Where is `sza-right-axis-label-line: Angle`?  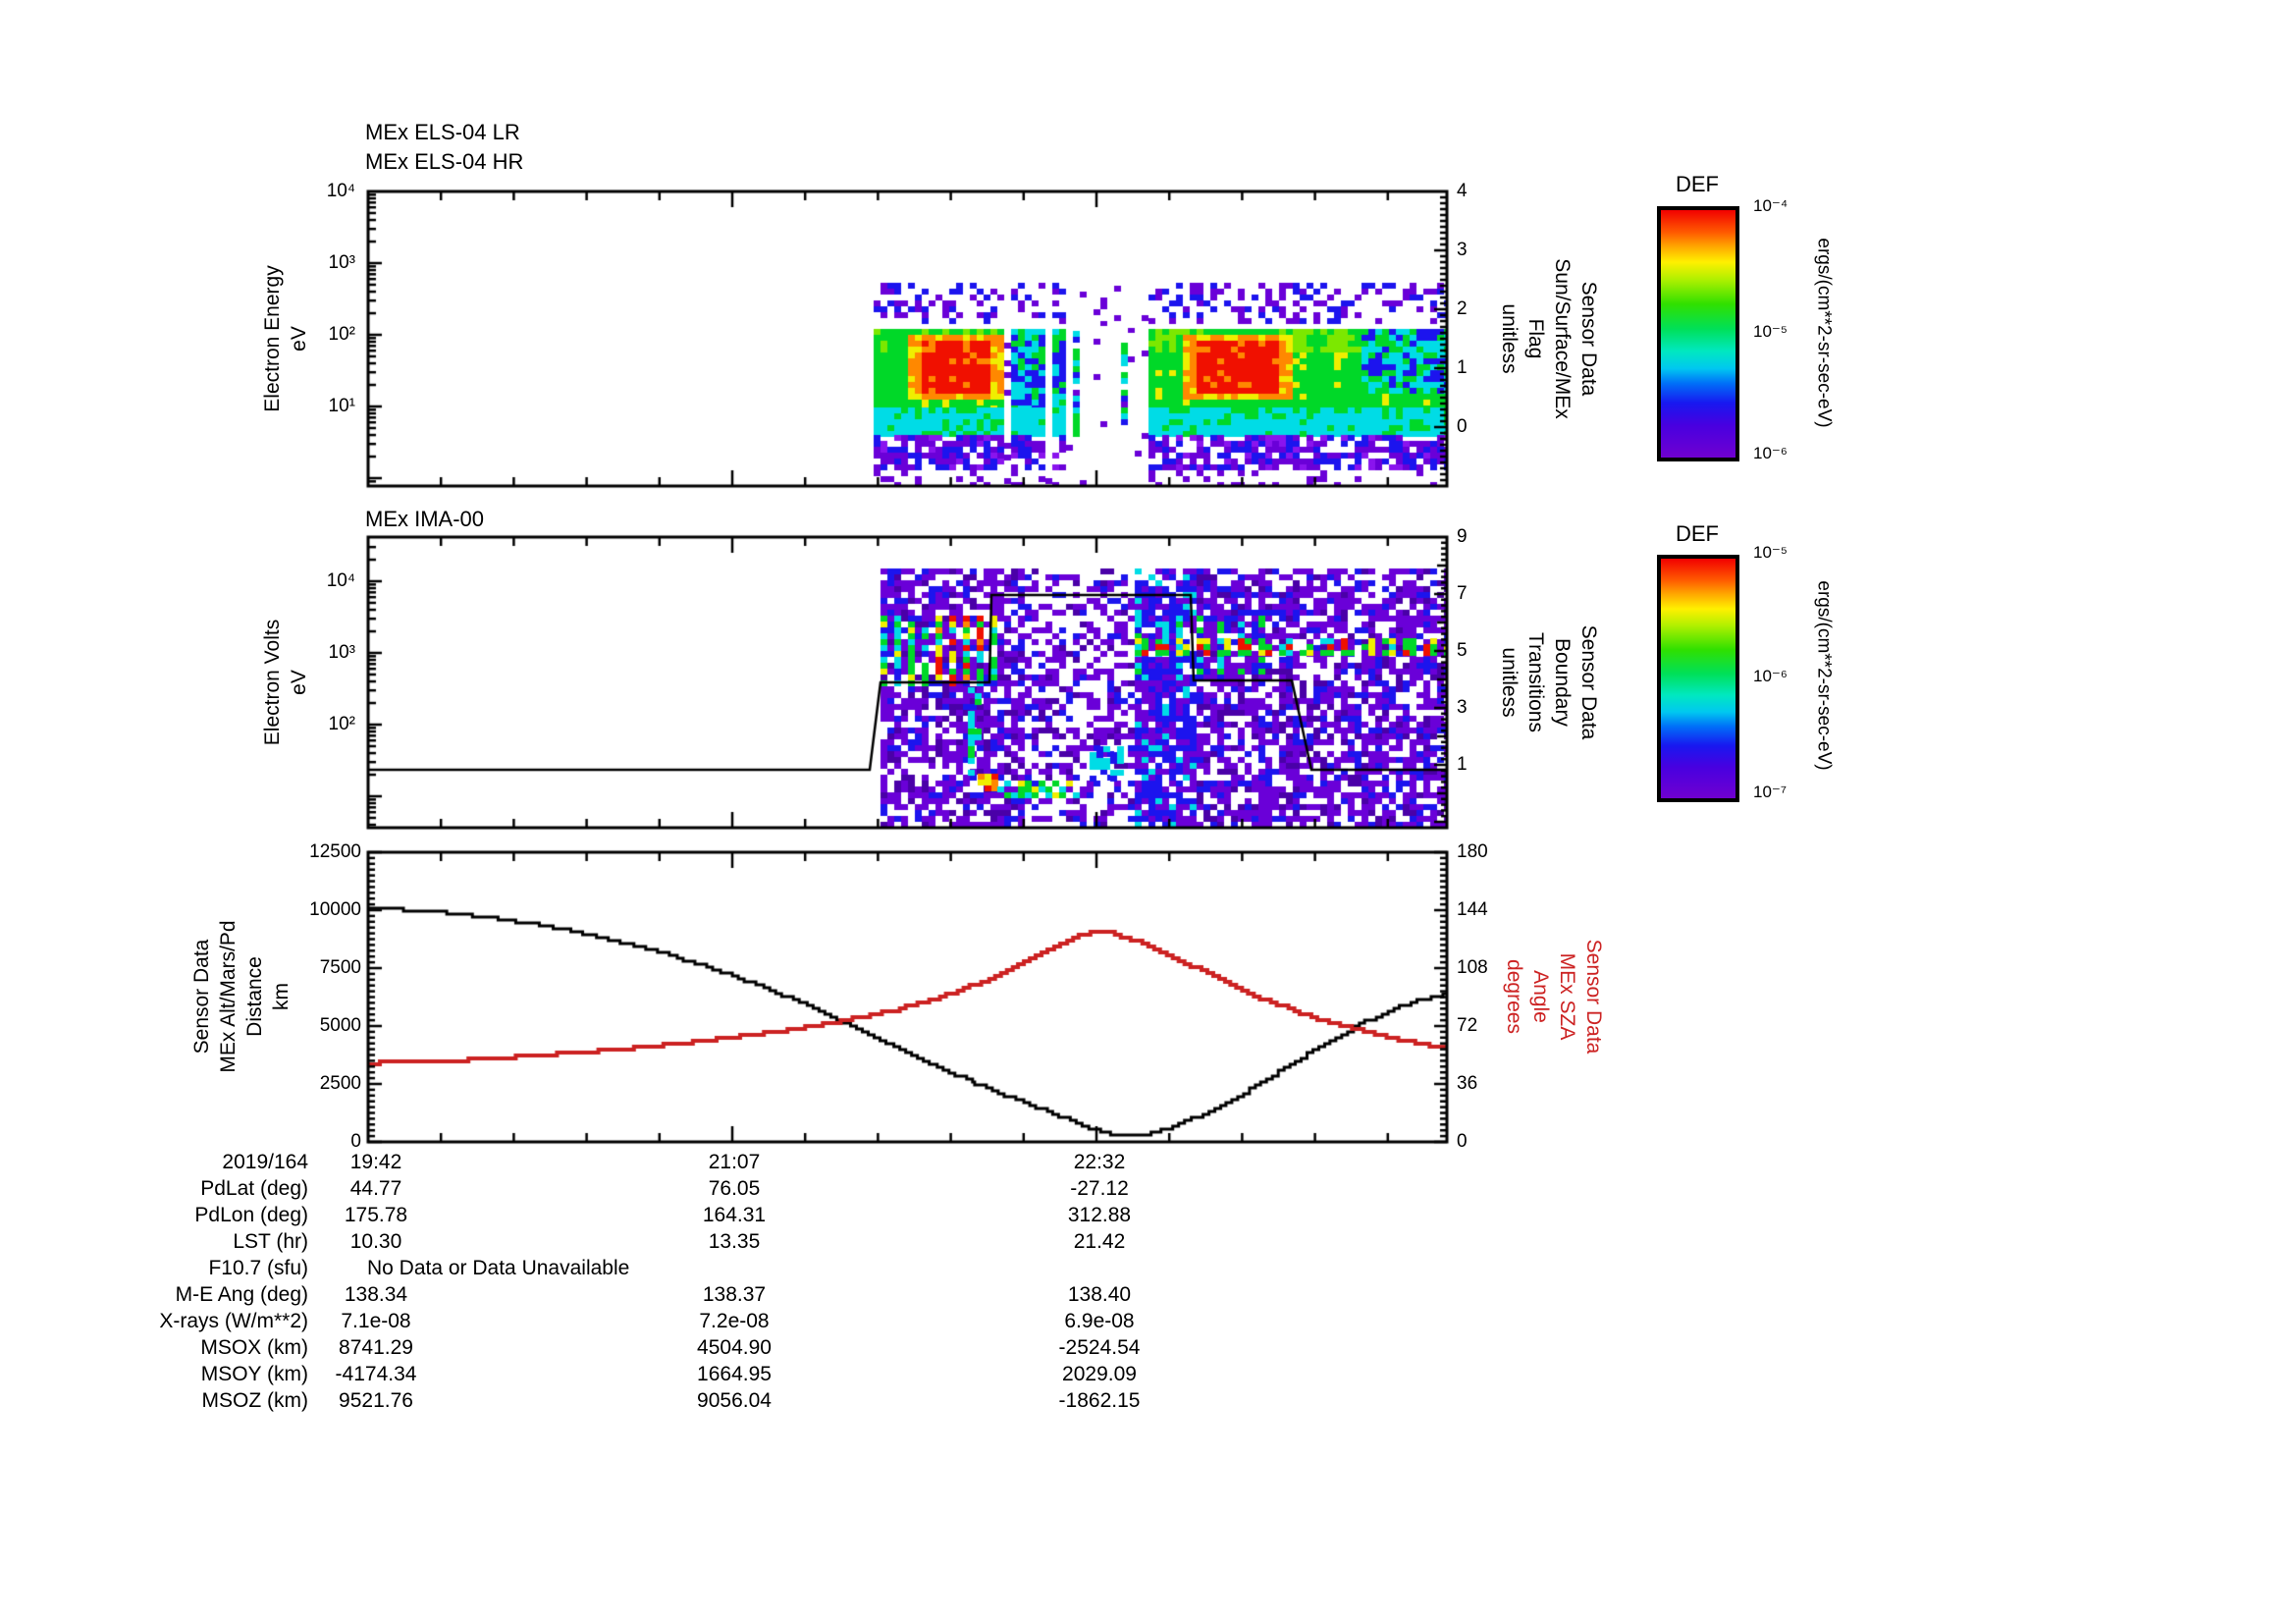 sza-right-axis-label-line: Angle is located at coordinates (1541, 996).